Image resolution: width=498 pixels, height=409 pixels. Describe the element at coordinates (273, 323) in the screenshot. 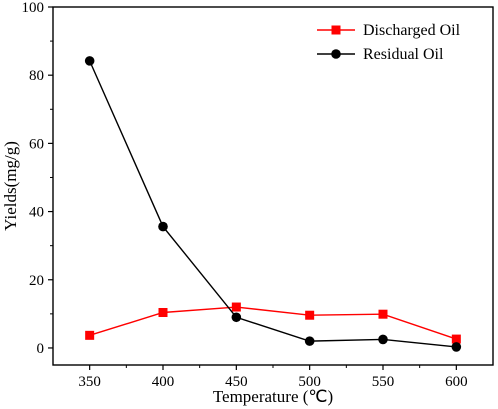

I see `series-line` at that location.